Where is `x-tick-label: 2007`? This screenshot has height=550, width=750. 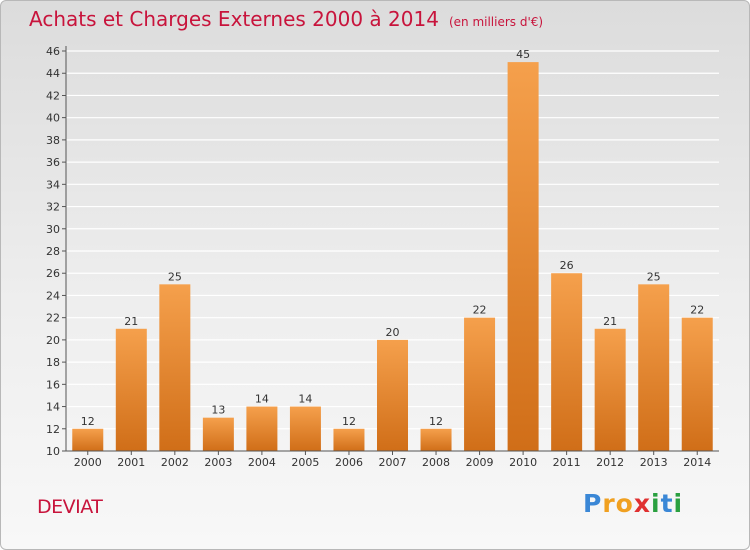 x-tick-label: 2007 is located at coordinates (393, 462).